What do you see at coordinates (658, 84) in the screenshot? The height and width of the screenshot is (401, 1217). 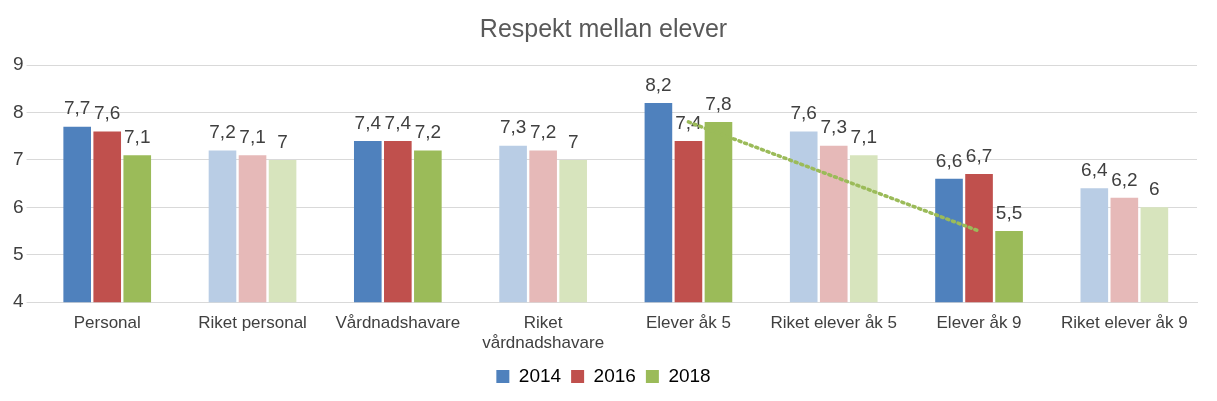 I see `data-label: 8,2` at bounding box center [658, 84].